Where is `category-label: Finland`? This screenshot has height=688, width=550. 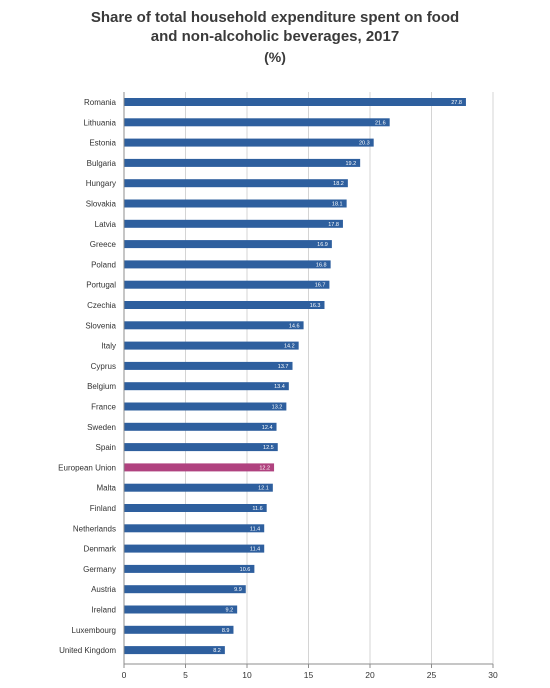 category-label: Finland is located at coordinates (103, 508).